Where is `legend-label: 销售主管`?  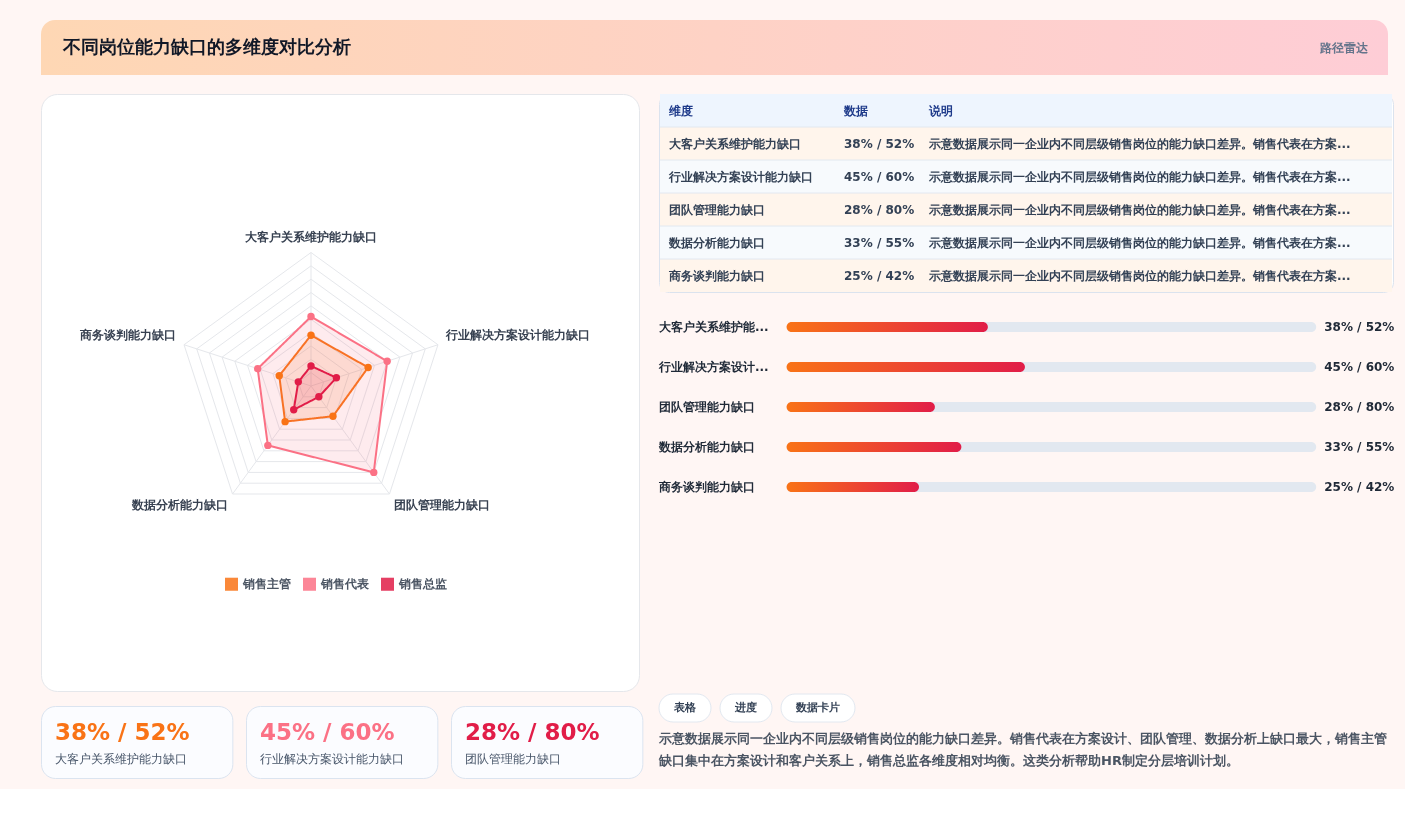
legend-label: 销售主管 is located at coordinates (266, 584).